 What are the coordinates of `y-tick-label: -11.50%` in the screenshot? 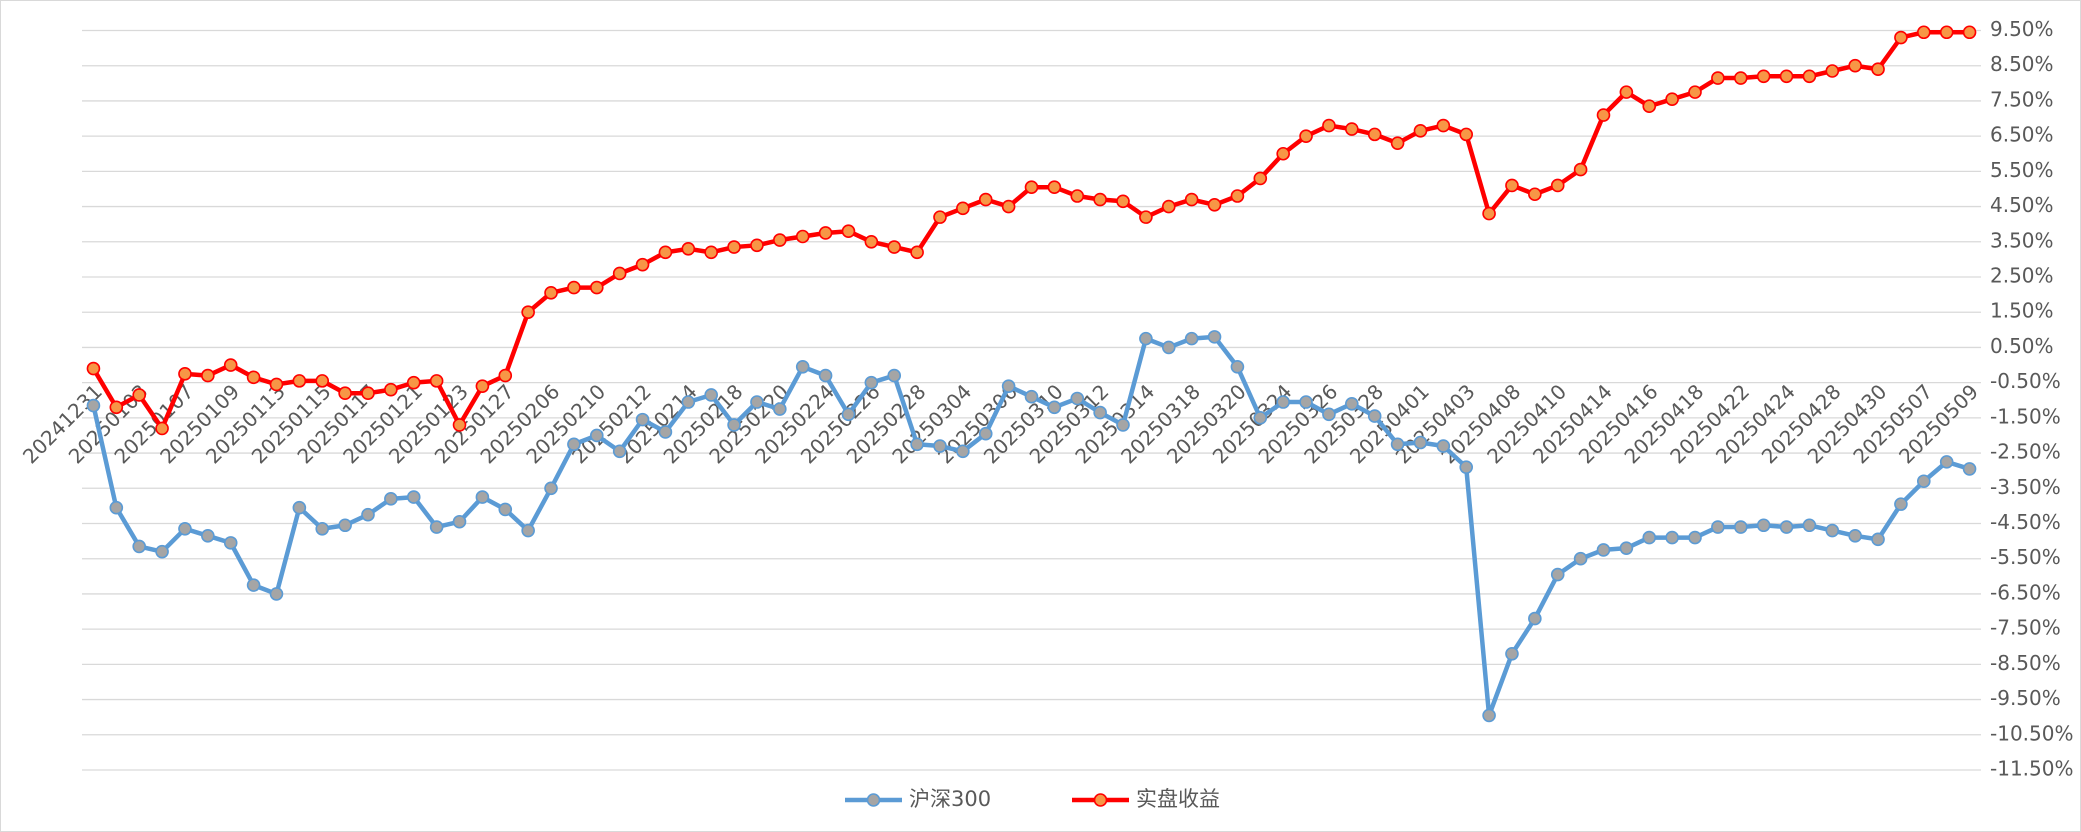 It's located at (2031, 769).